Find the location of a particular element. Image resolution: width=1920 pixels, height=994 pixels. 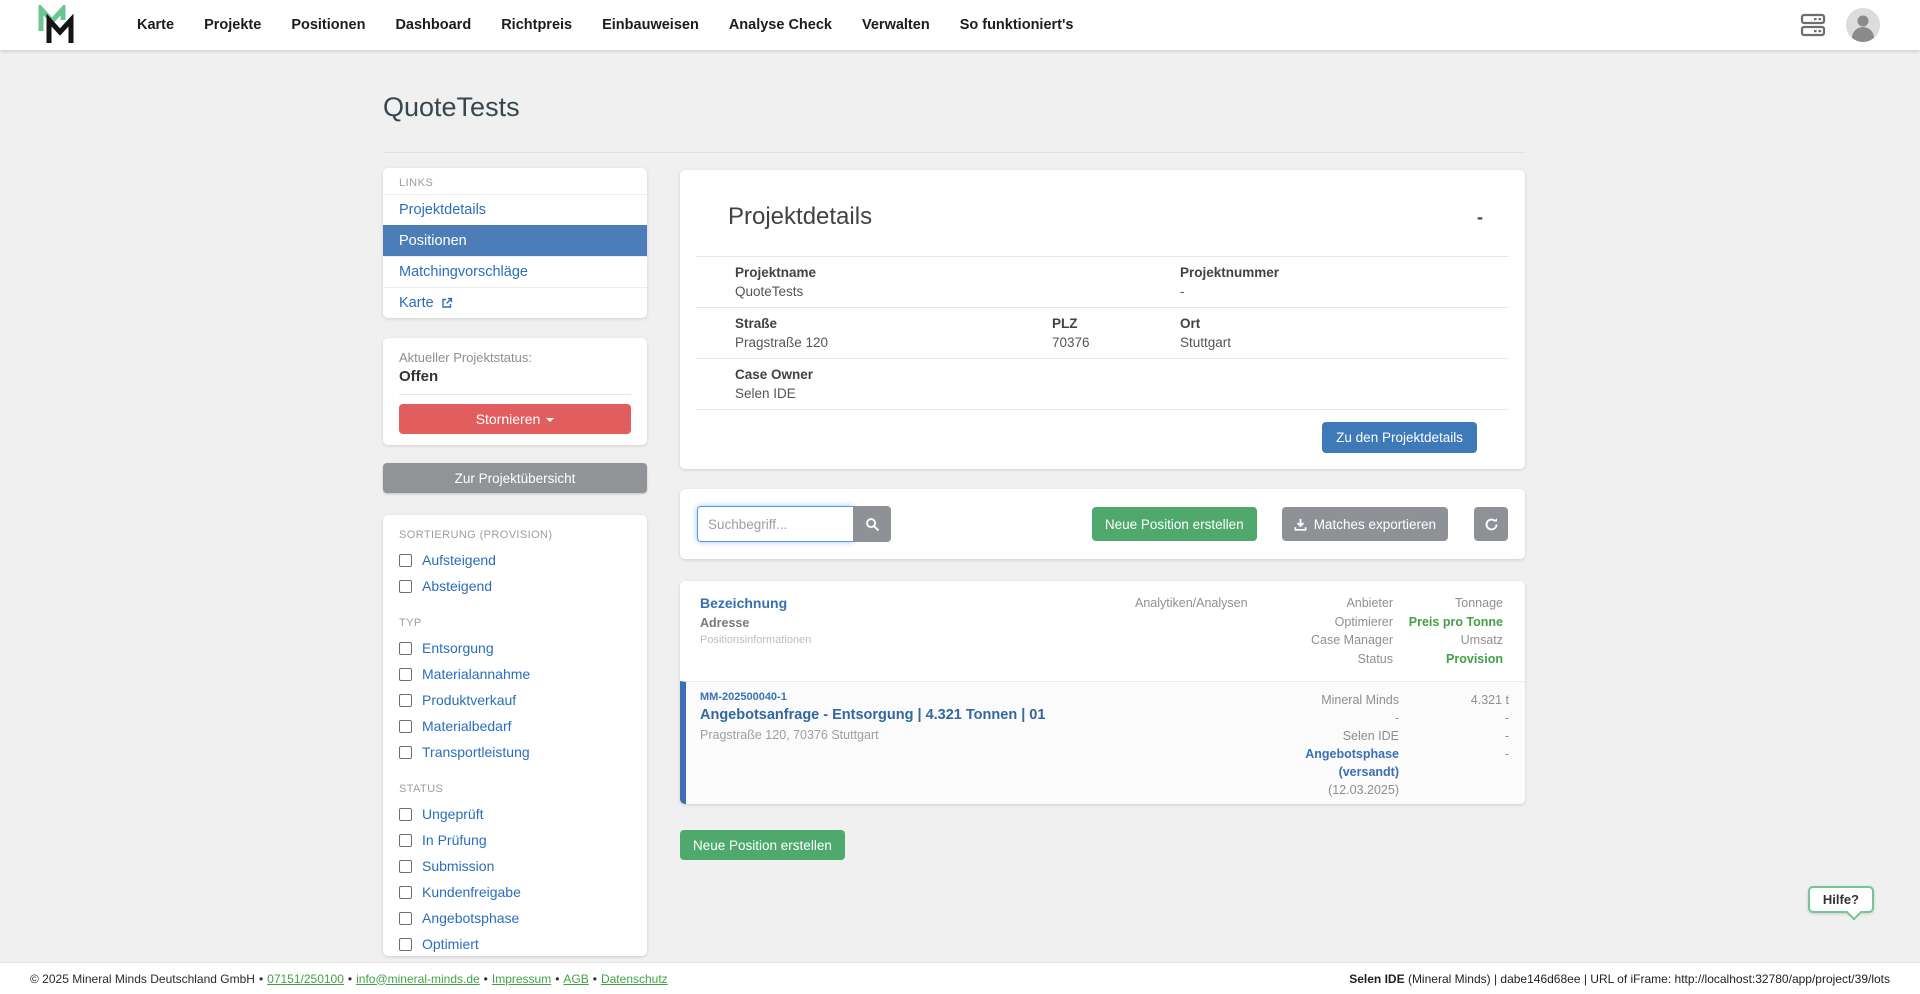

filter-label: Materialannahme is located at coordinates (476, 674).